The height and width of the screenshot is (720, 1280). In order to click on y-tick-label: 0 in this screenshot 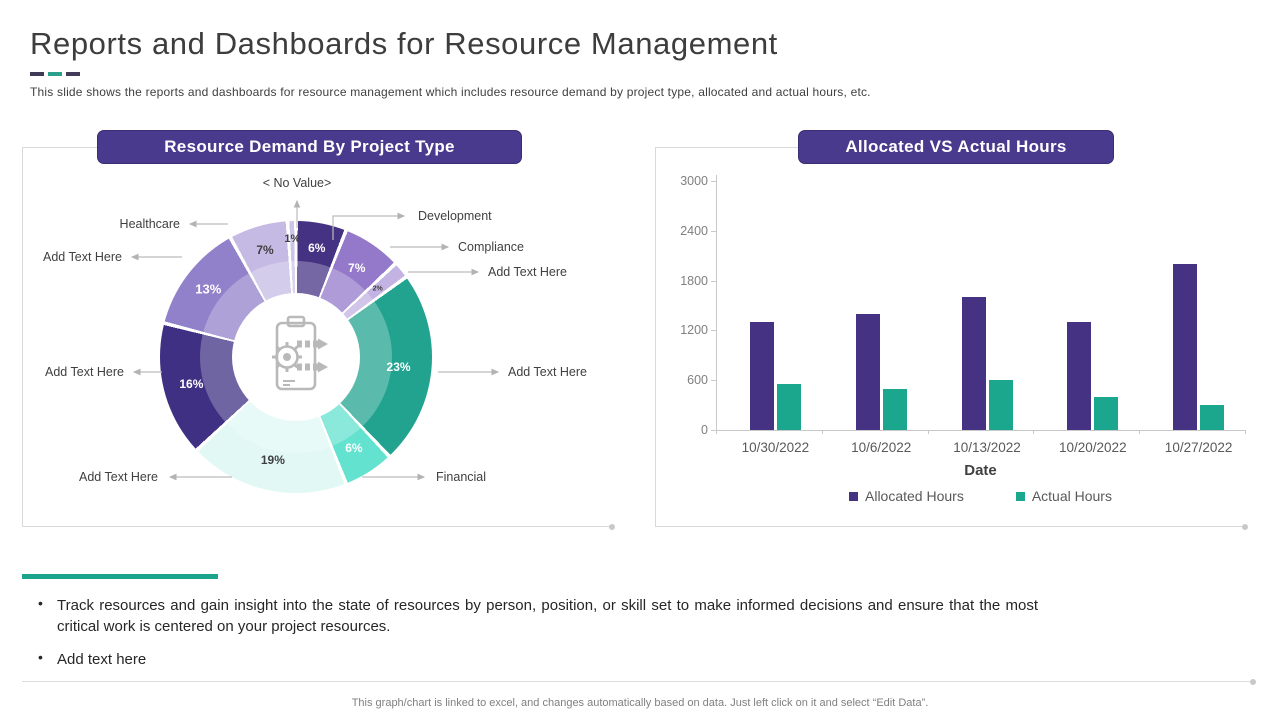, I will do `click(704, 430)`.